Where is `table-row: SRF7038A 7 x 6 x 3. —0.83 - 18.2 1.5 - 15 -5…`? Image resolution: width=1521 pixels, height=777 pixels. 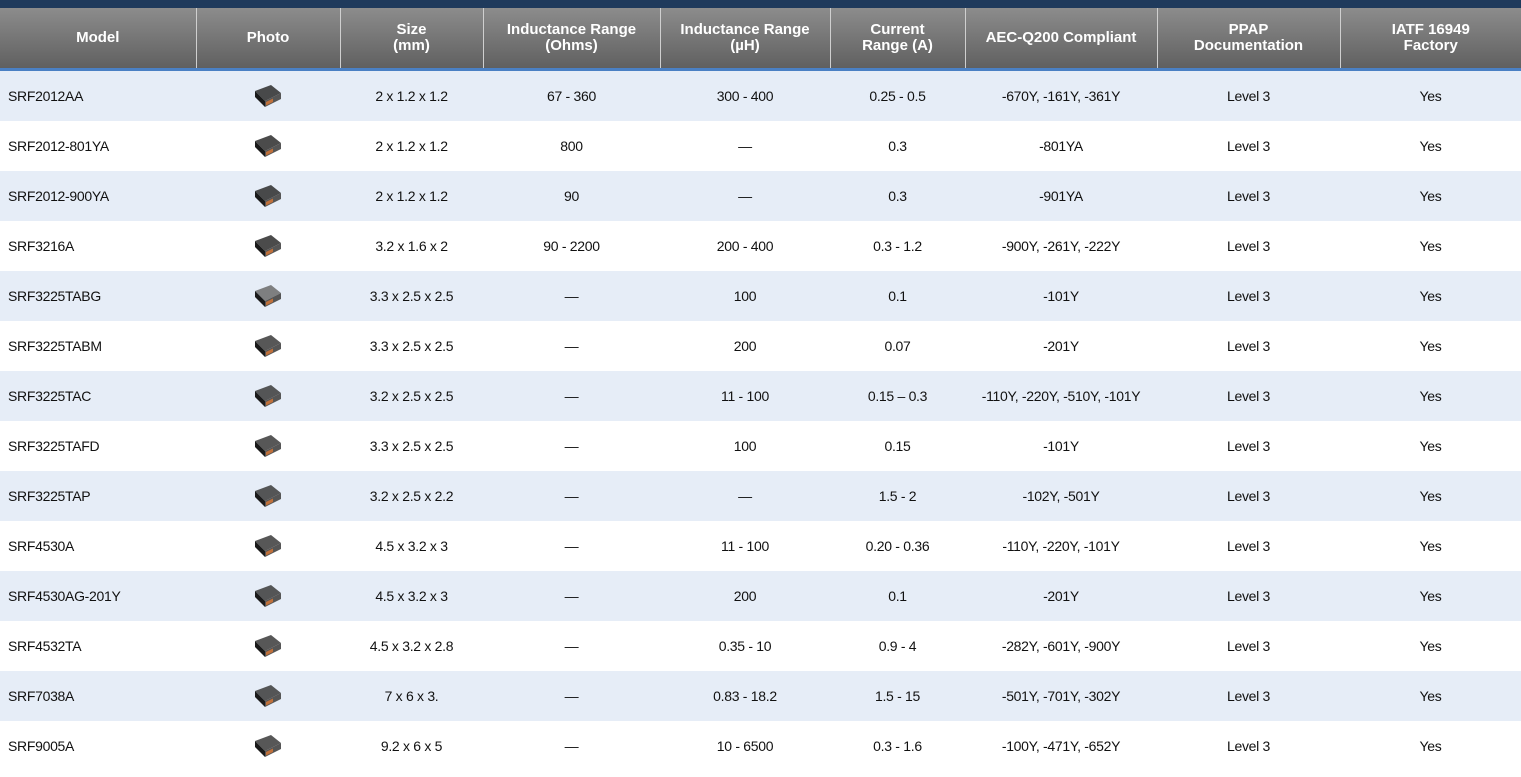 table-row: SRF7038A 7 x 6 x 3. —0.83 - 18.2 1.5 - 15 -5… is located at coordinates (760, 696).